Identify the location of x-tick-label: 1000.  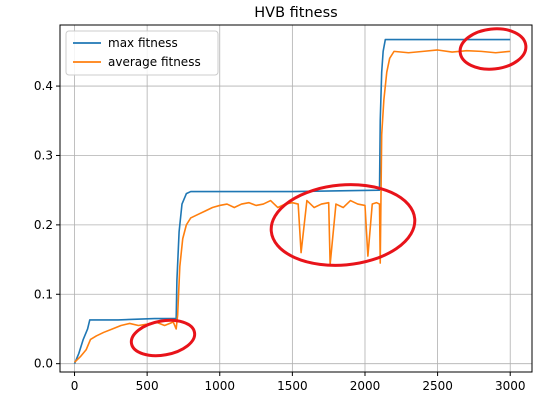
(219, 386).